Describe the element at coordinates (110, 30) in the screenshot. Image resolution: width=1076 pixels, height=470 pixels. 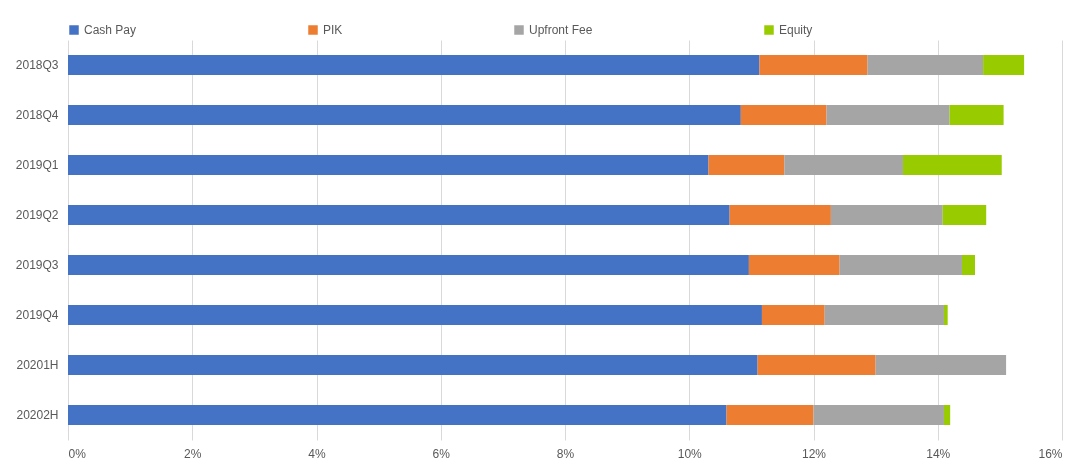
I see `legend-label: Cash Pay` at that location.